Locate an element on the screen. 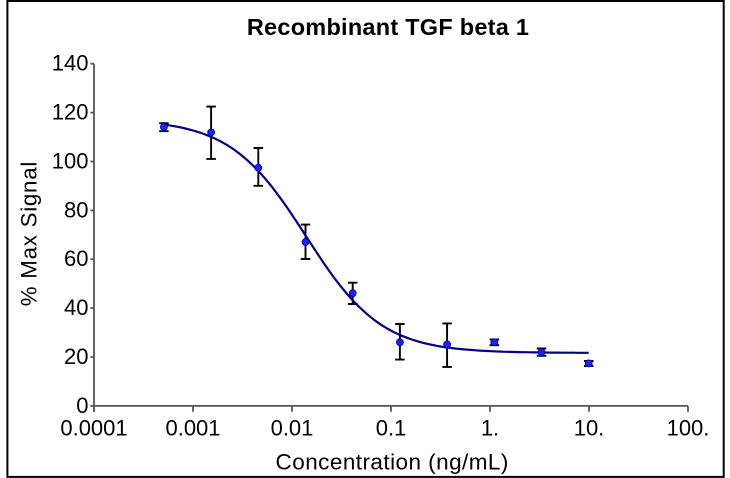 This screenshot has height=478, width=730. svg-text: Recombinant TGF beta 1 is located at coordinates (388, 27).